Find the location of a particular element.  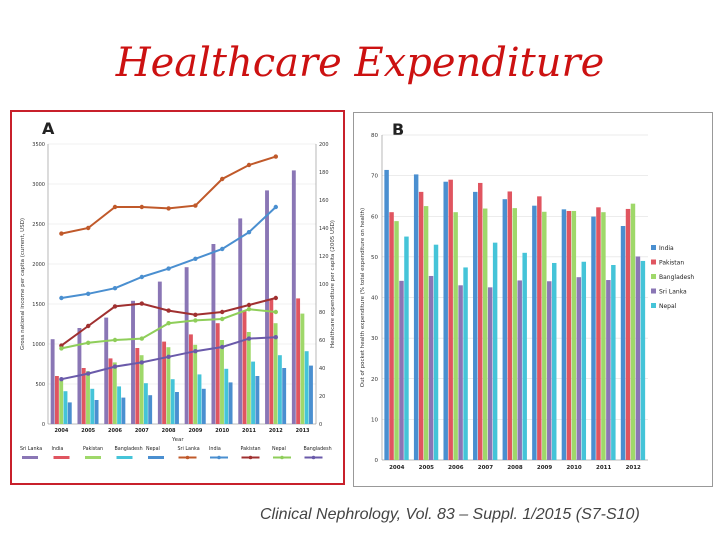

x-tick-b: 2007 is located at coordinates (485, 468).